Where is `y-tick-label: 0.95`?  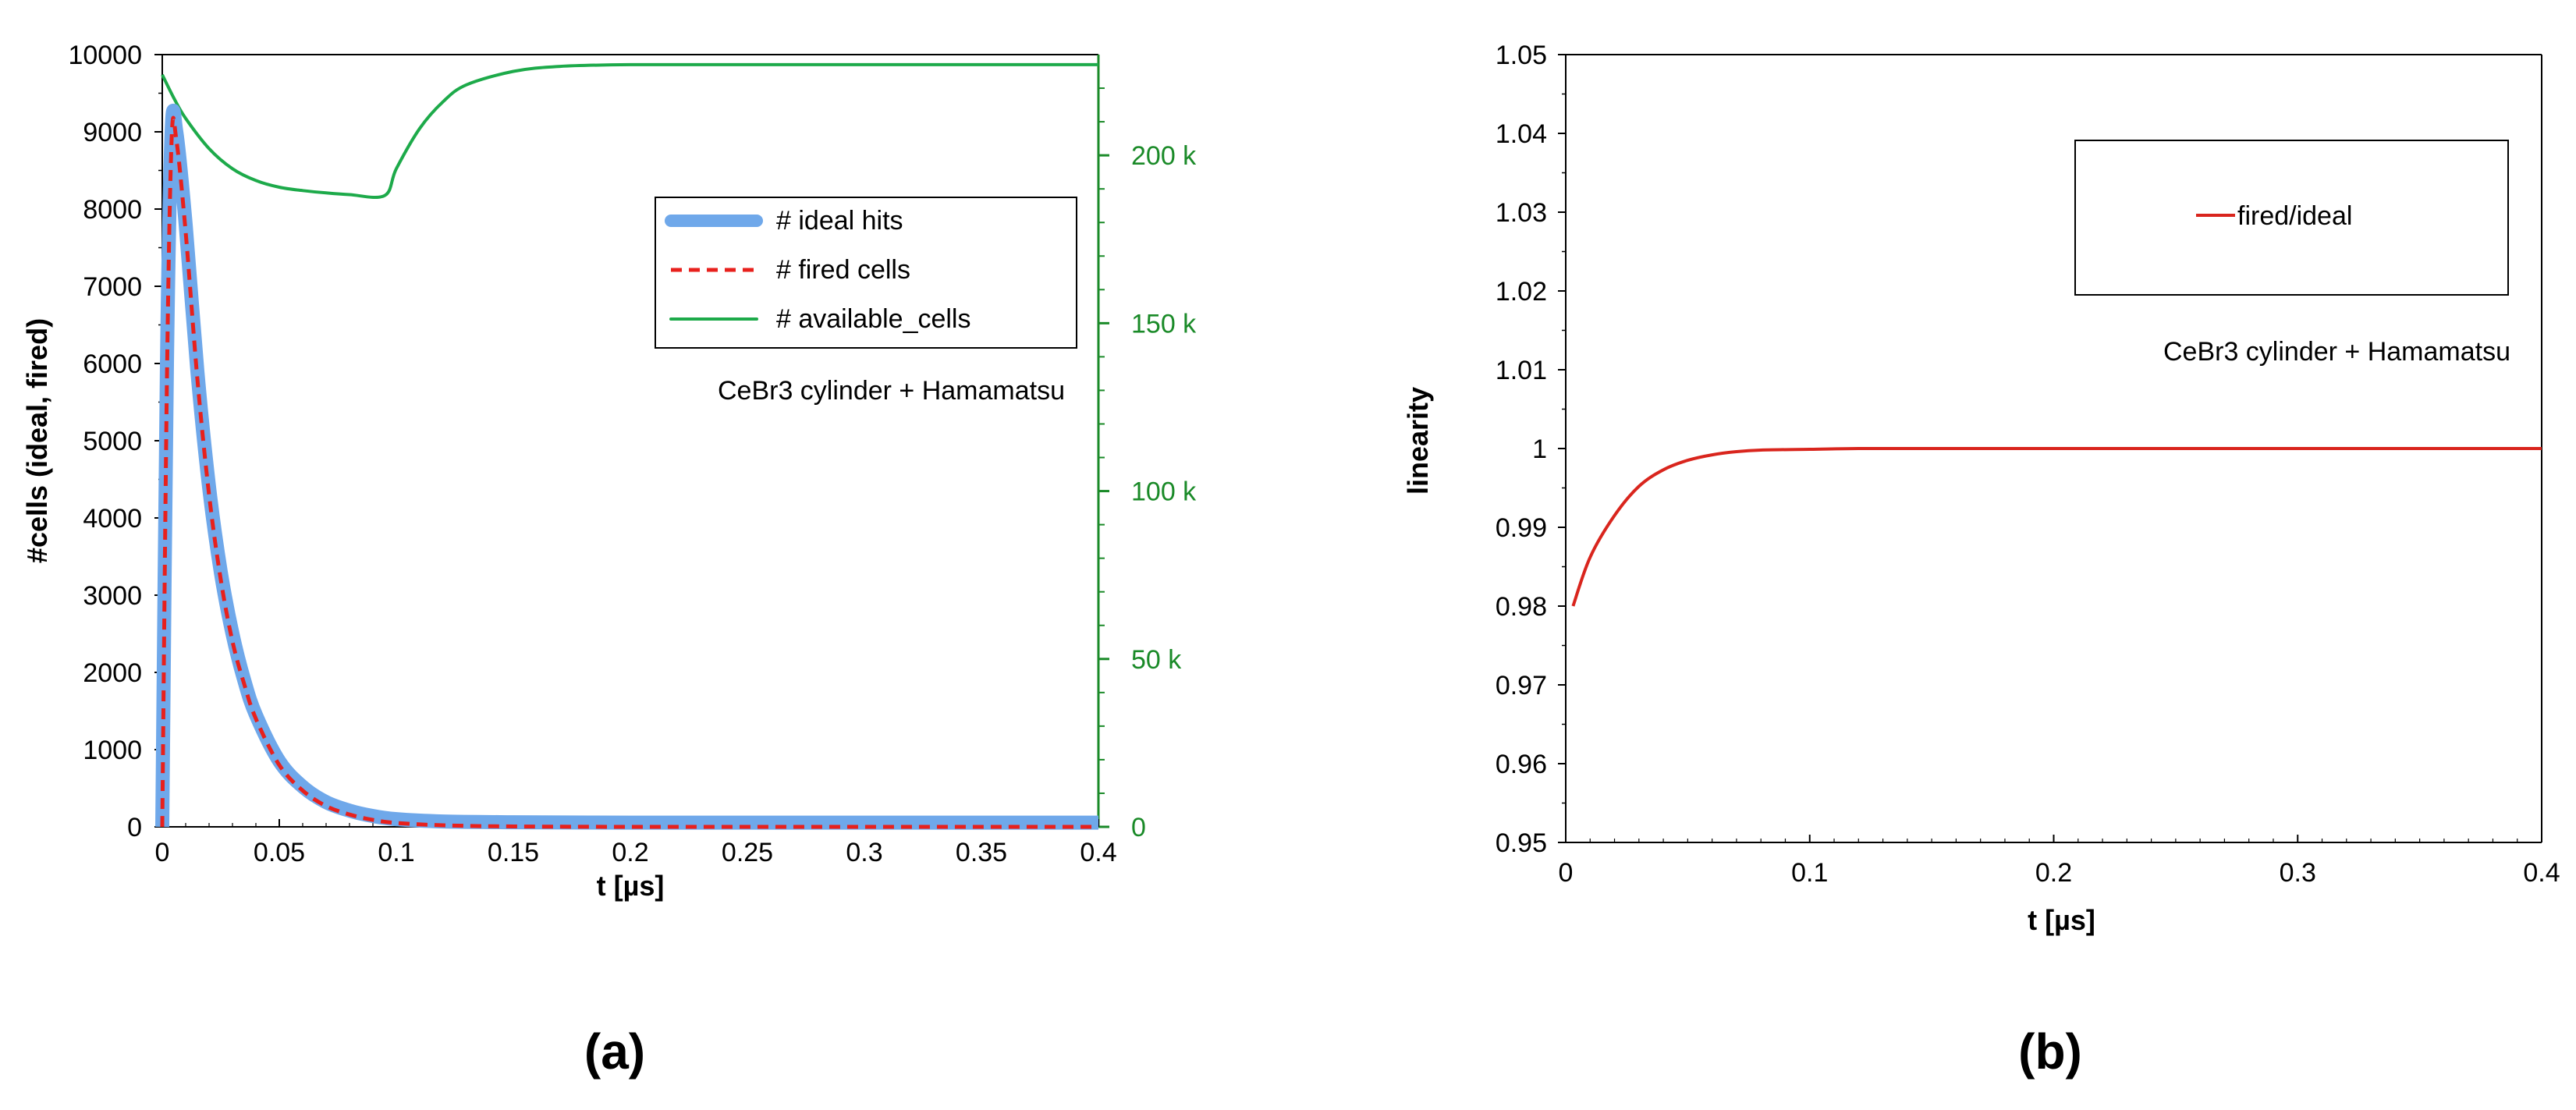
y-tick-label: 0.95 is located at coordinates (1521, 843).